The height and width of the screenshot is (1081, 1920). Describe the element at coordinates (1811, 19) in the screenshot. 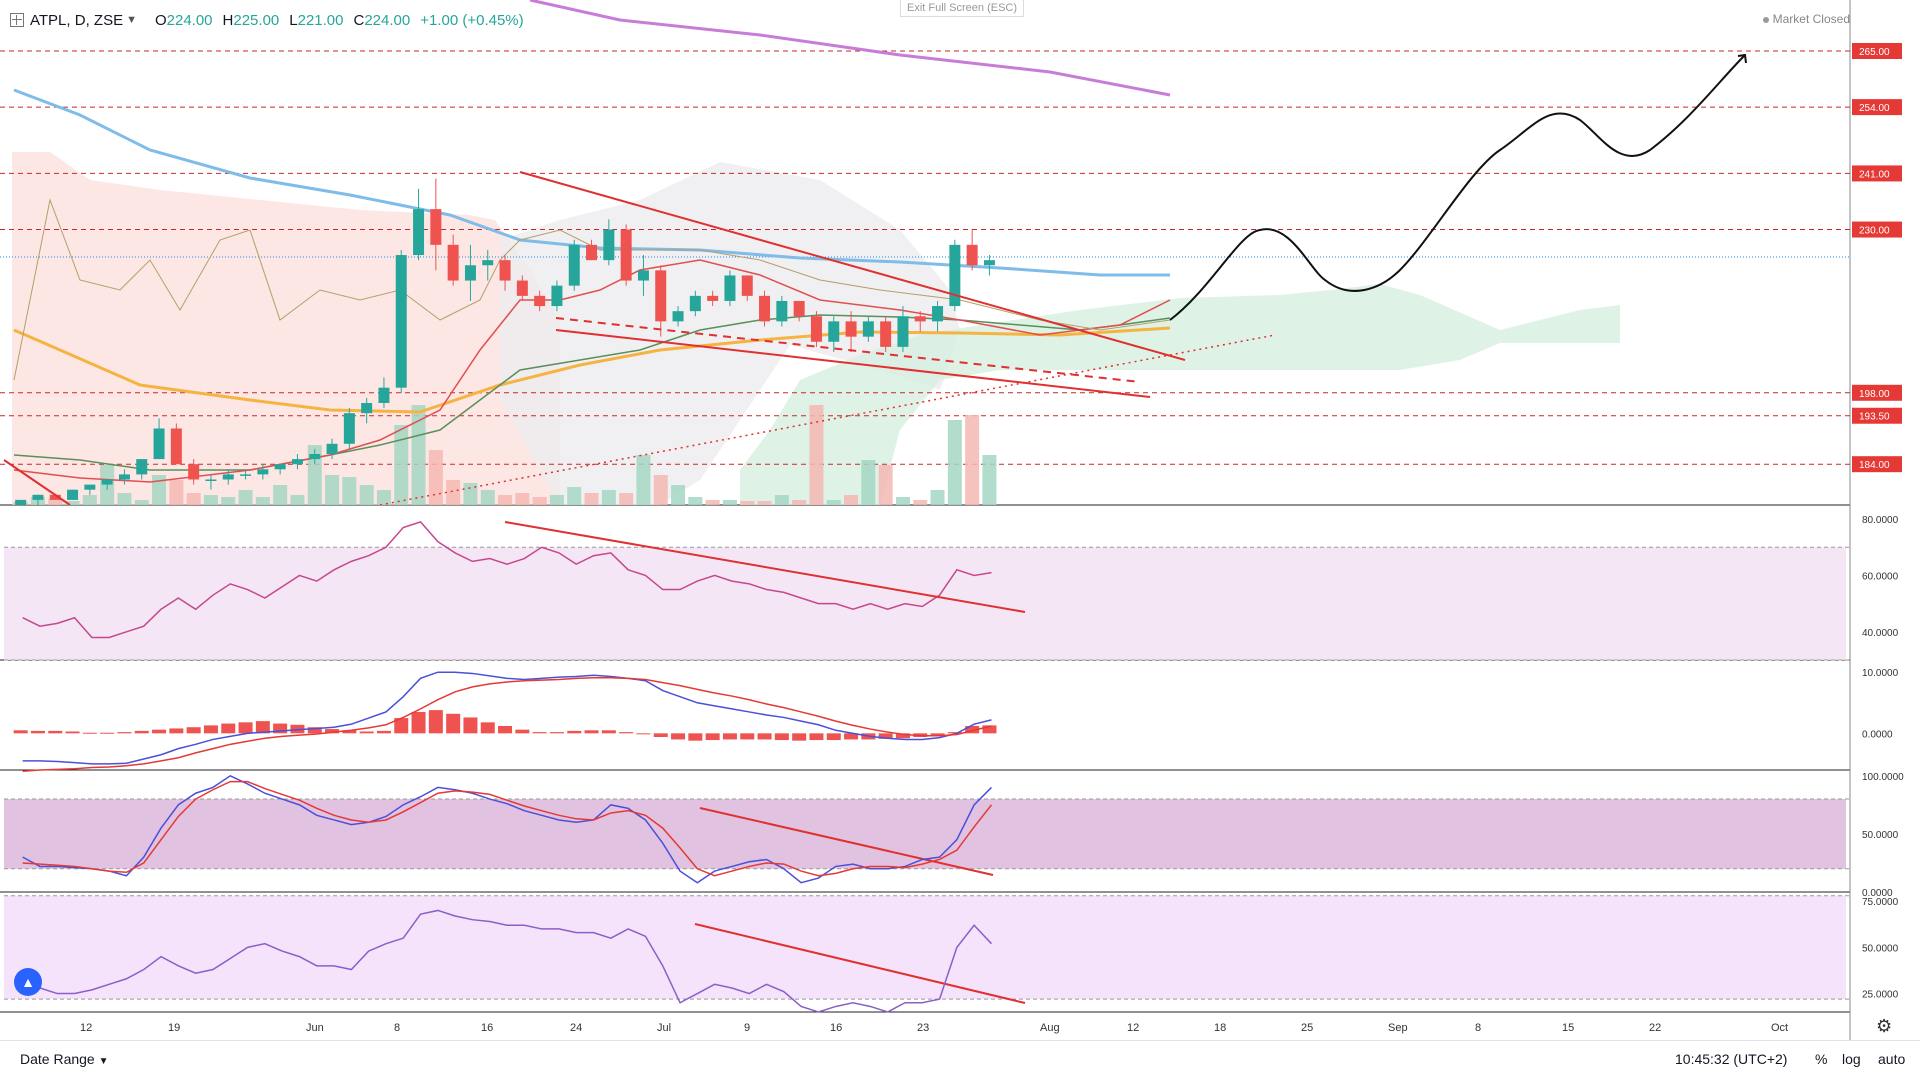

I see `market-status-text: Market Closed` at that location.